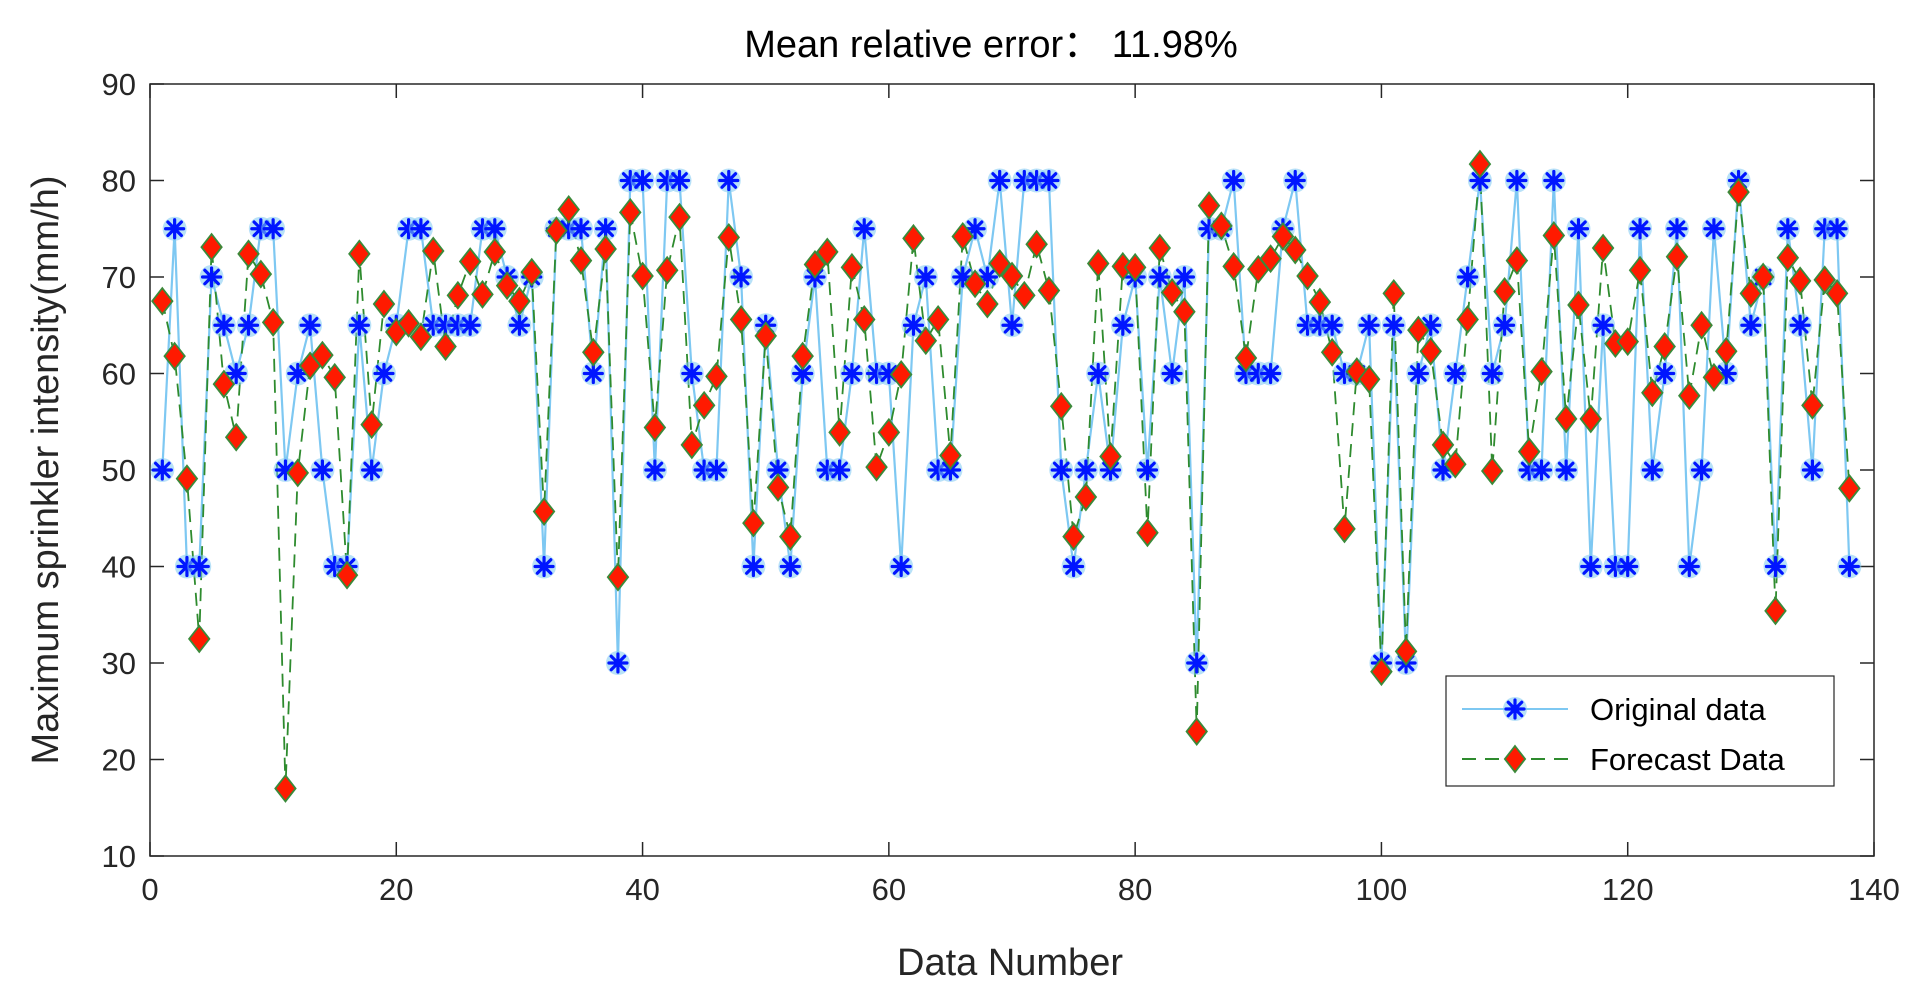 Image resolution: width=1926 pixels, height=994 pixels. I want to click on x-tick-label: 120, so click(1628, 889).